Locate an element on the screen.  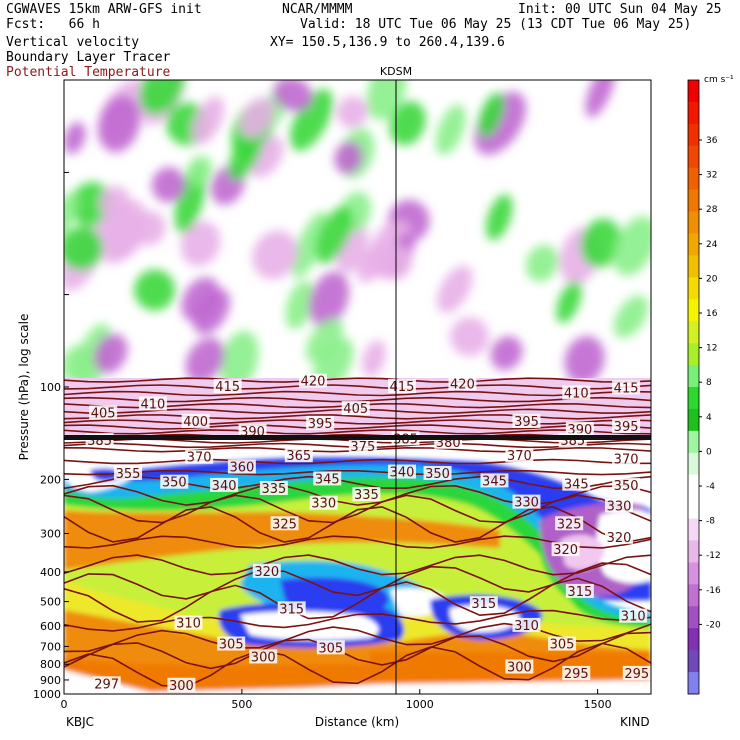
marker-station-label: KDSM is located at coordinates (396, 71).